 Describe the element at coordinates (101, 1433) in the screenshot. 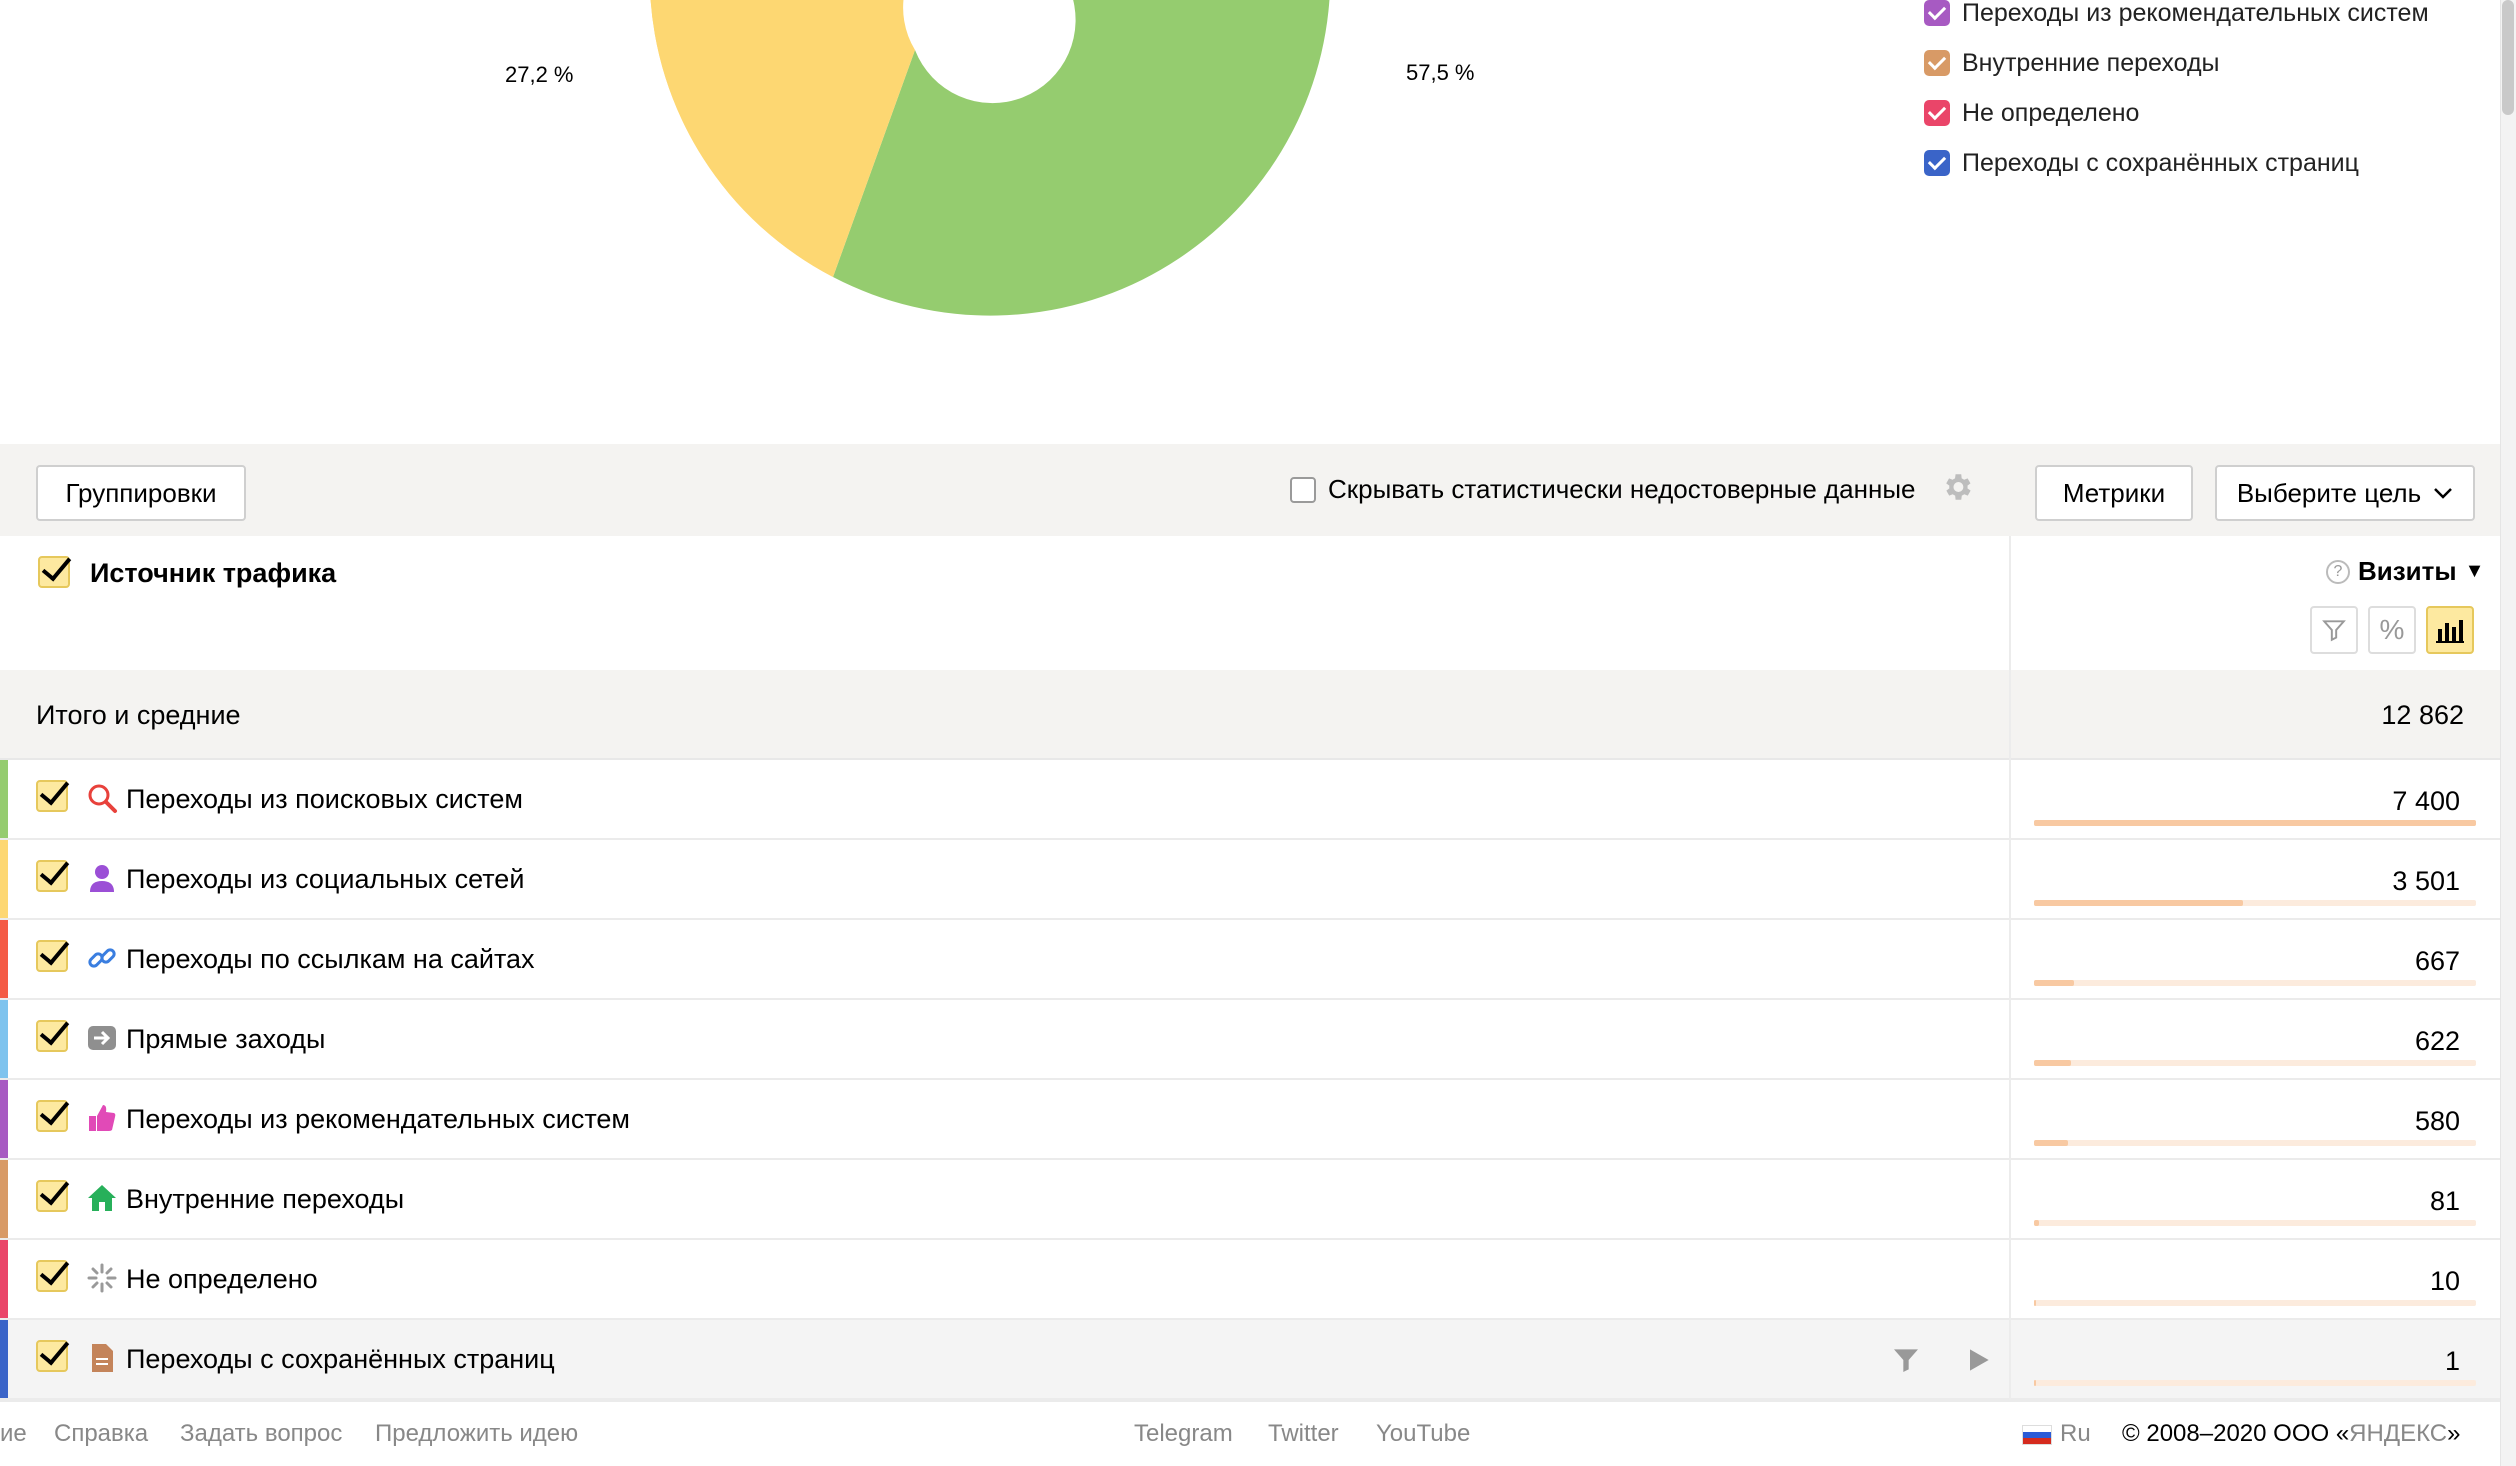

I see `footer-link-help: Справка` at that location.